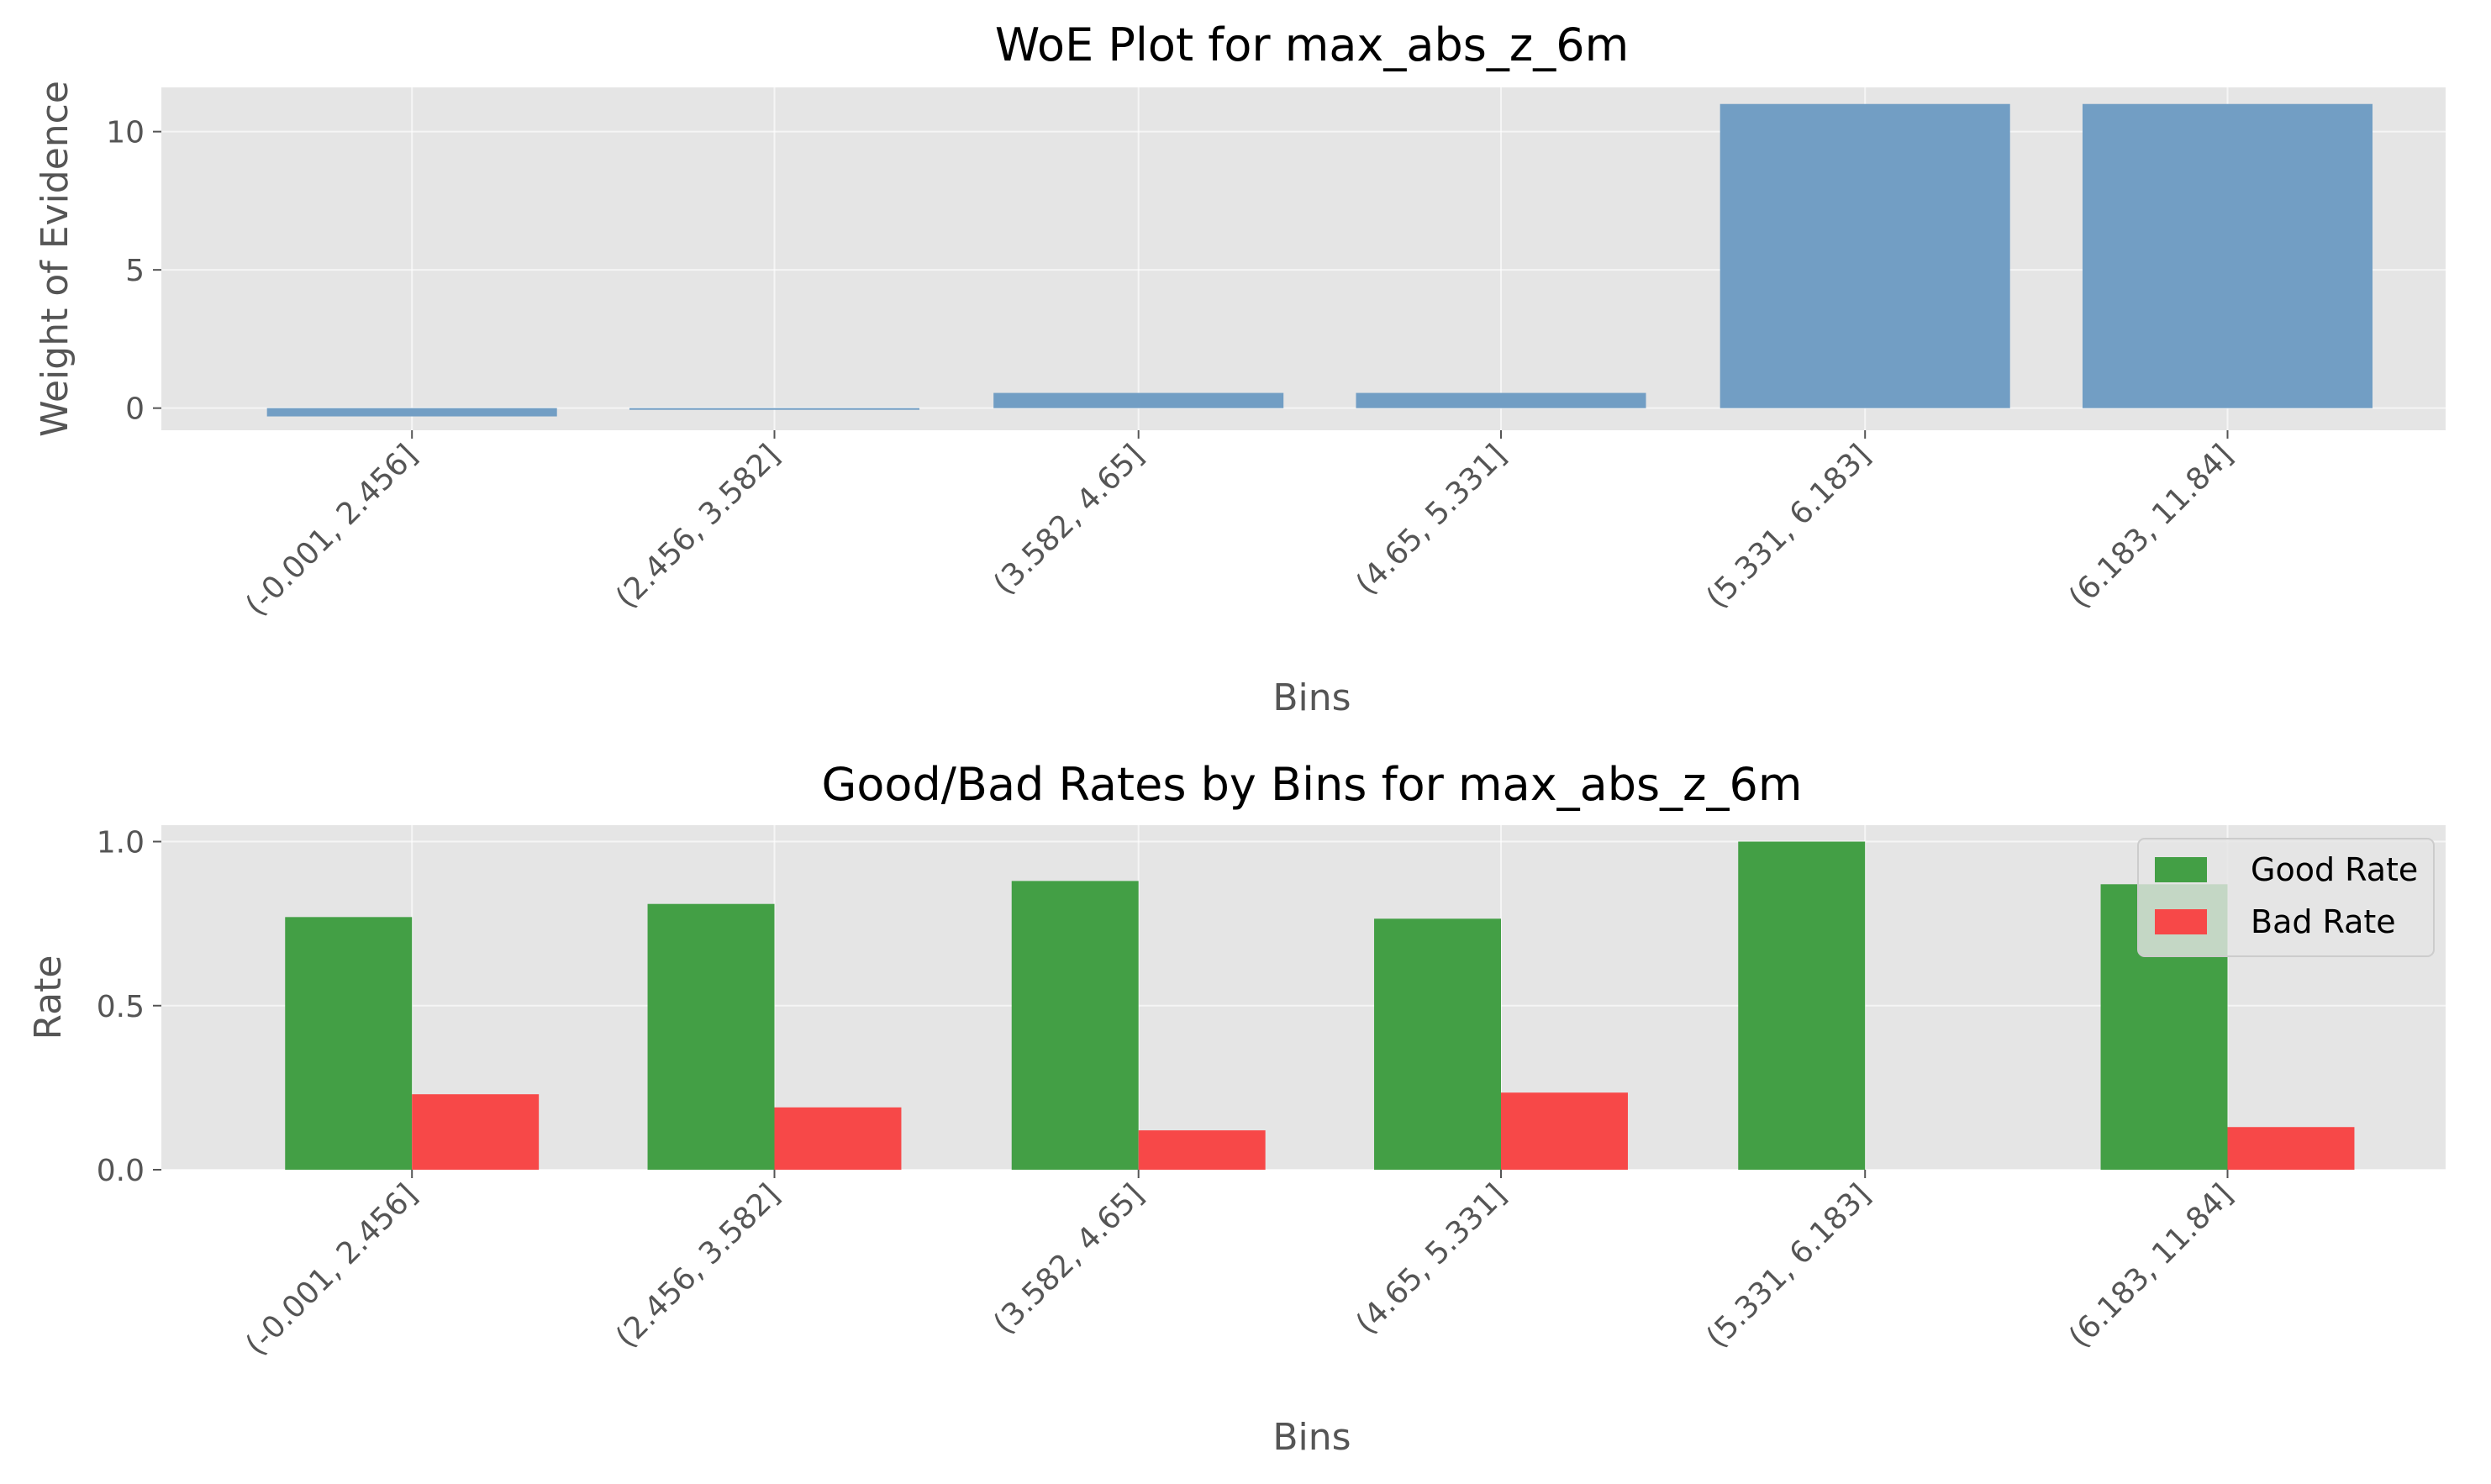 The image size is (2491, 1484). What do you see at coordinates (1311, 1438) in the screenshot?
I see `rates-x-axis-label: Bins` at bounding box center [1311, 1438].